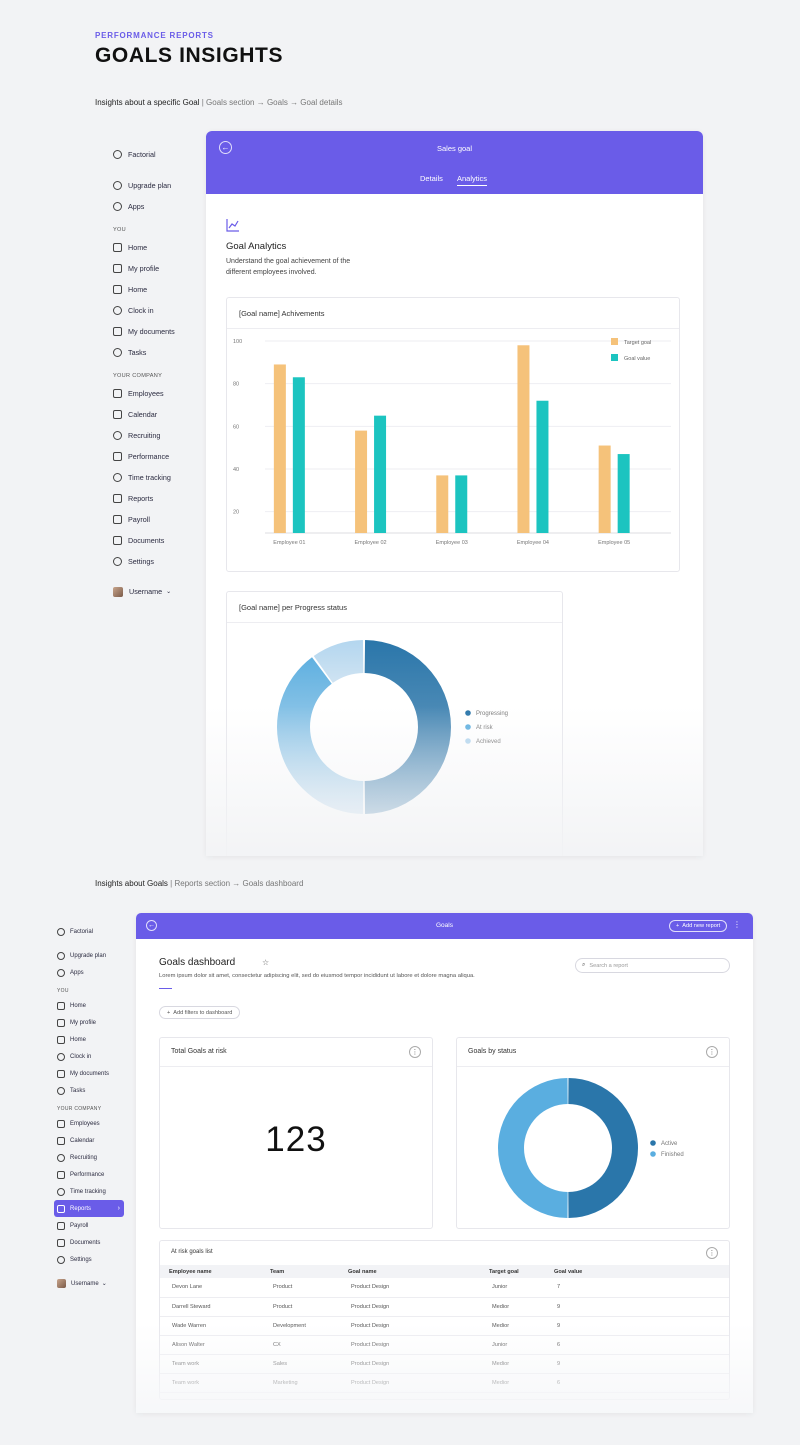  What do you see at coordinates (637, 1288) in the screenshot?
I see `cell-value: 7` at bounding box center [637, 1288].